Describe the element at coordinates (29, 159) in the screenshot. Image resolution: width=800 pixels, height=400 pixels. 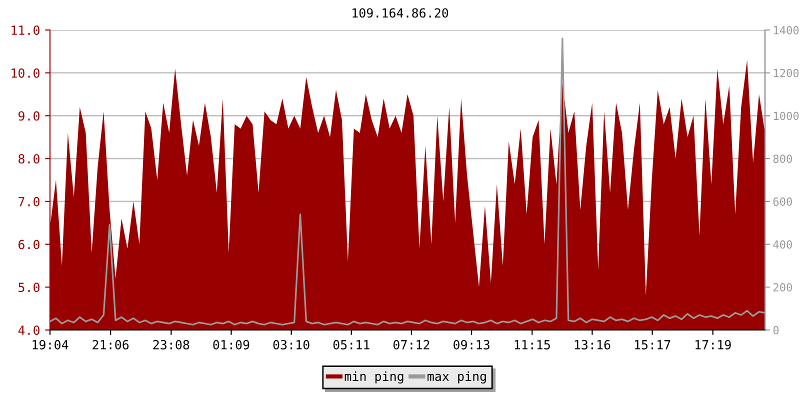
I see `y-tick-label: 8.0` at that location.